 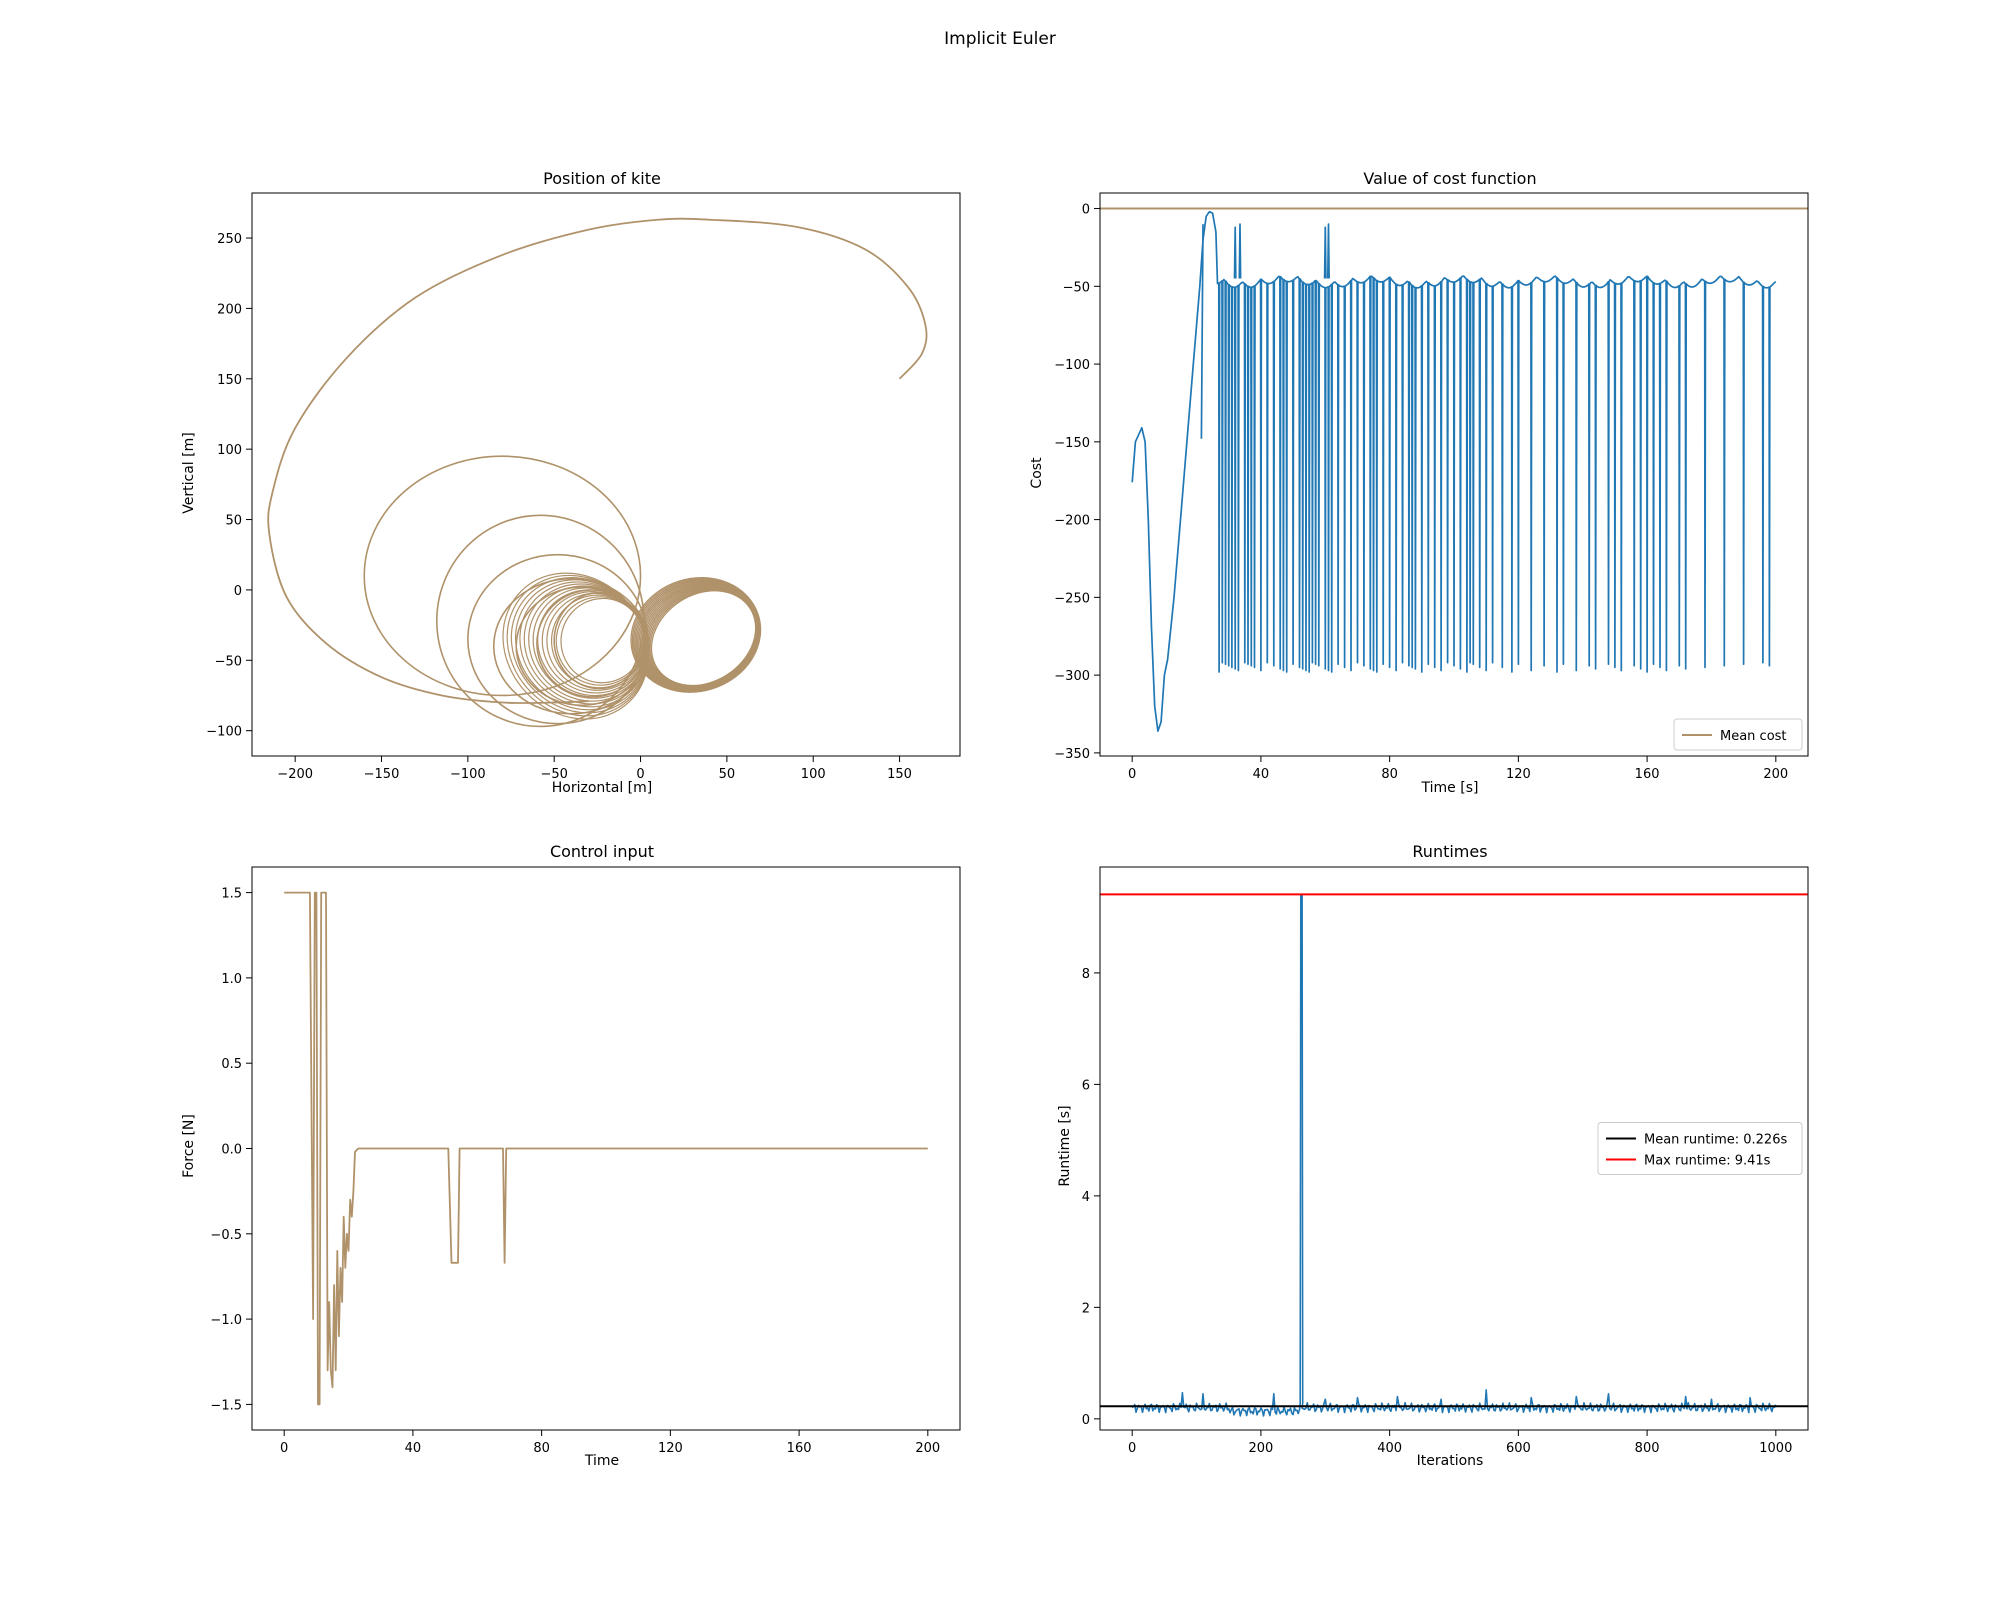 I want to click on control-chart-frame, so click(x=606, y=1148).